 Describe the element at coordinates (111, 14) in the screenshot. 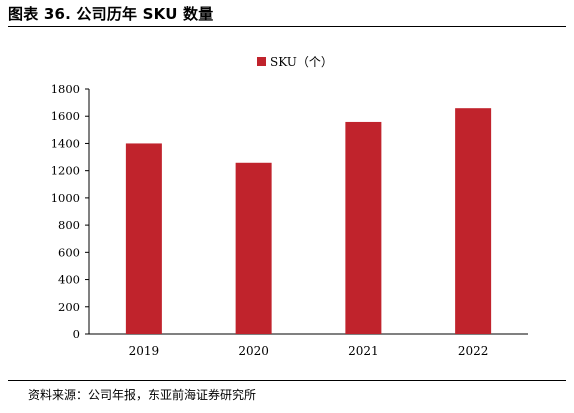

I see `figure-title: 图表 36. 公司历年 SKU 数量` at that location.